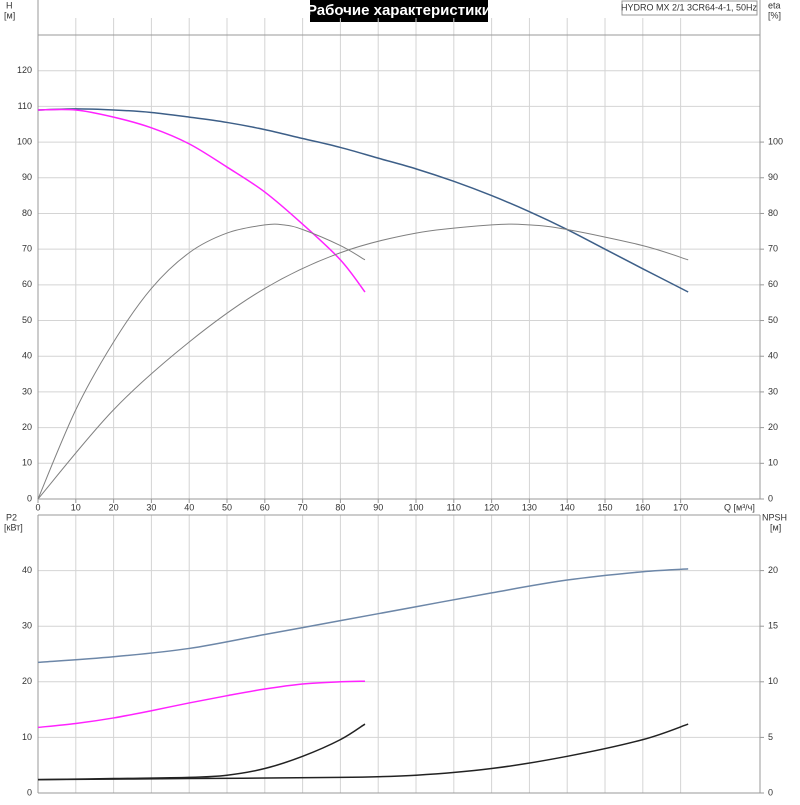  Describe the element at coordinates (680, 507) in the screenshot. I see `x-tick-label: 170` at that location.